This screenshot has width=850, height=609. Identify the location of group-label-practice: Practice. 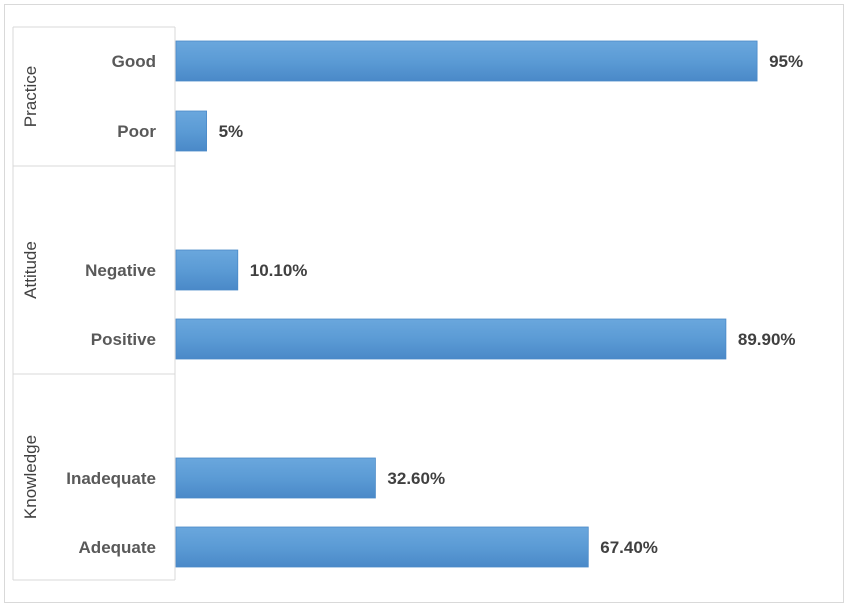
(30, 96).